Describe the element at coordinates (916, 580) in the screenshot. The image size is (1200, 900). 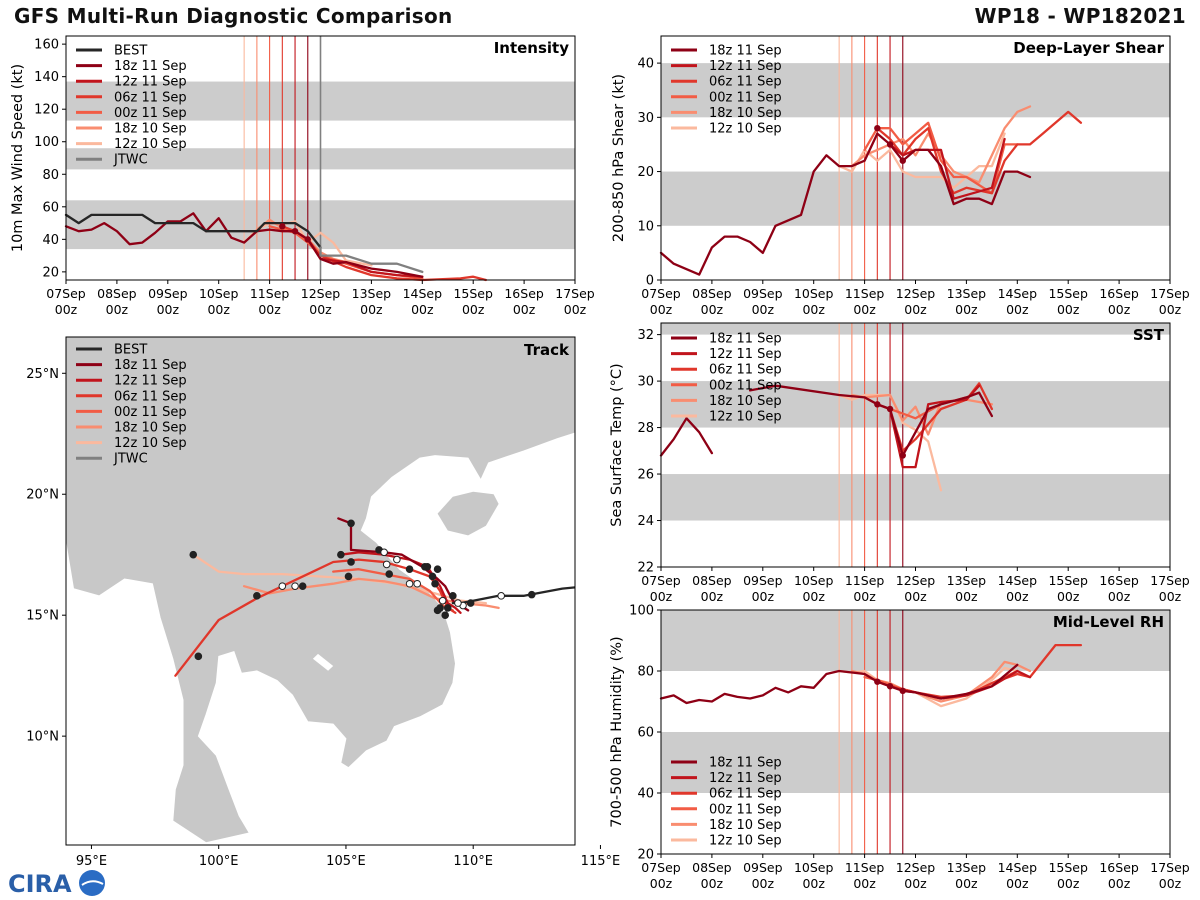
I see `sst-xtick-label: 12Sep` at that location.